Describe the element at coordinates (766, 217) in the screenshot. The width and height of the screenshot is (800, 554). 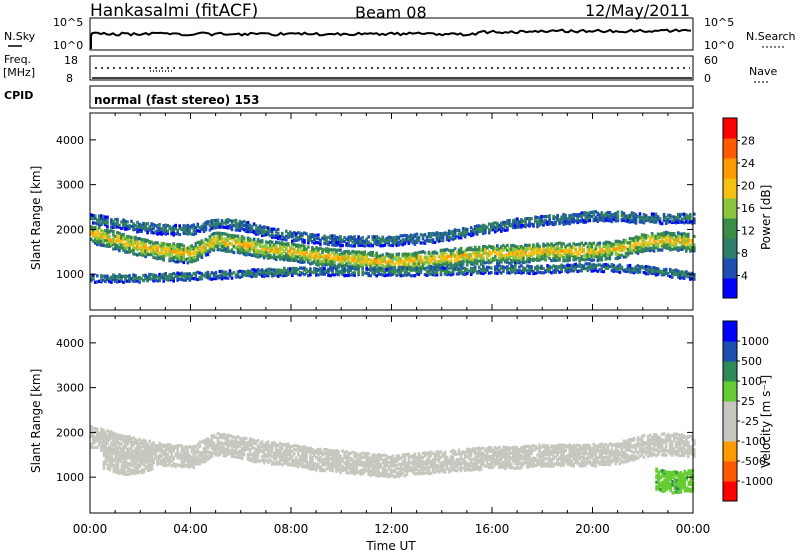
I see `power-colorbar-label: Power [dB]` at that location.